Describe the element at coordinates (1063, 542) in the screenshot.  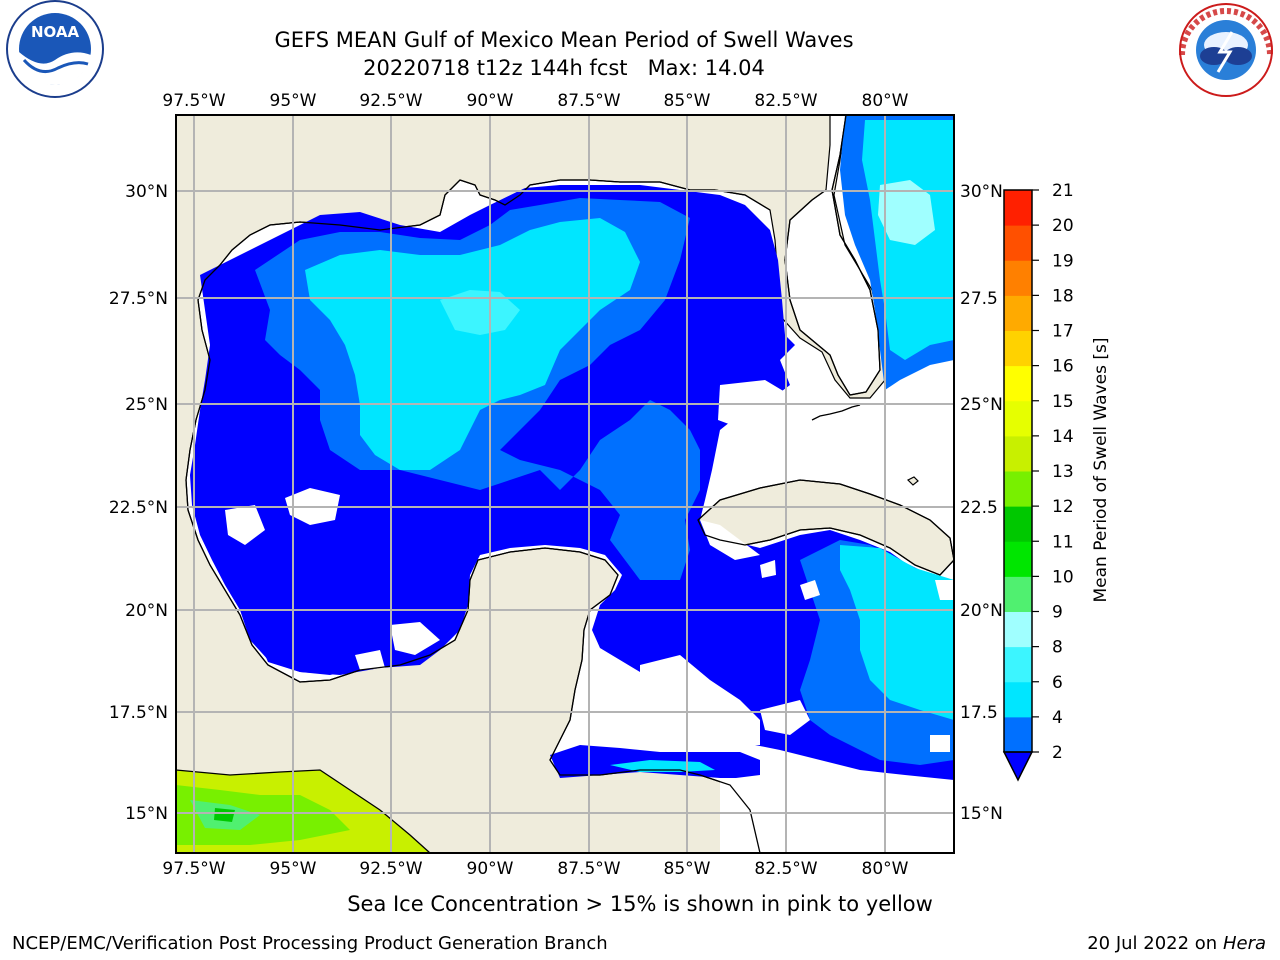
I see `colorbar-tick-label: 11` at that location.